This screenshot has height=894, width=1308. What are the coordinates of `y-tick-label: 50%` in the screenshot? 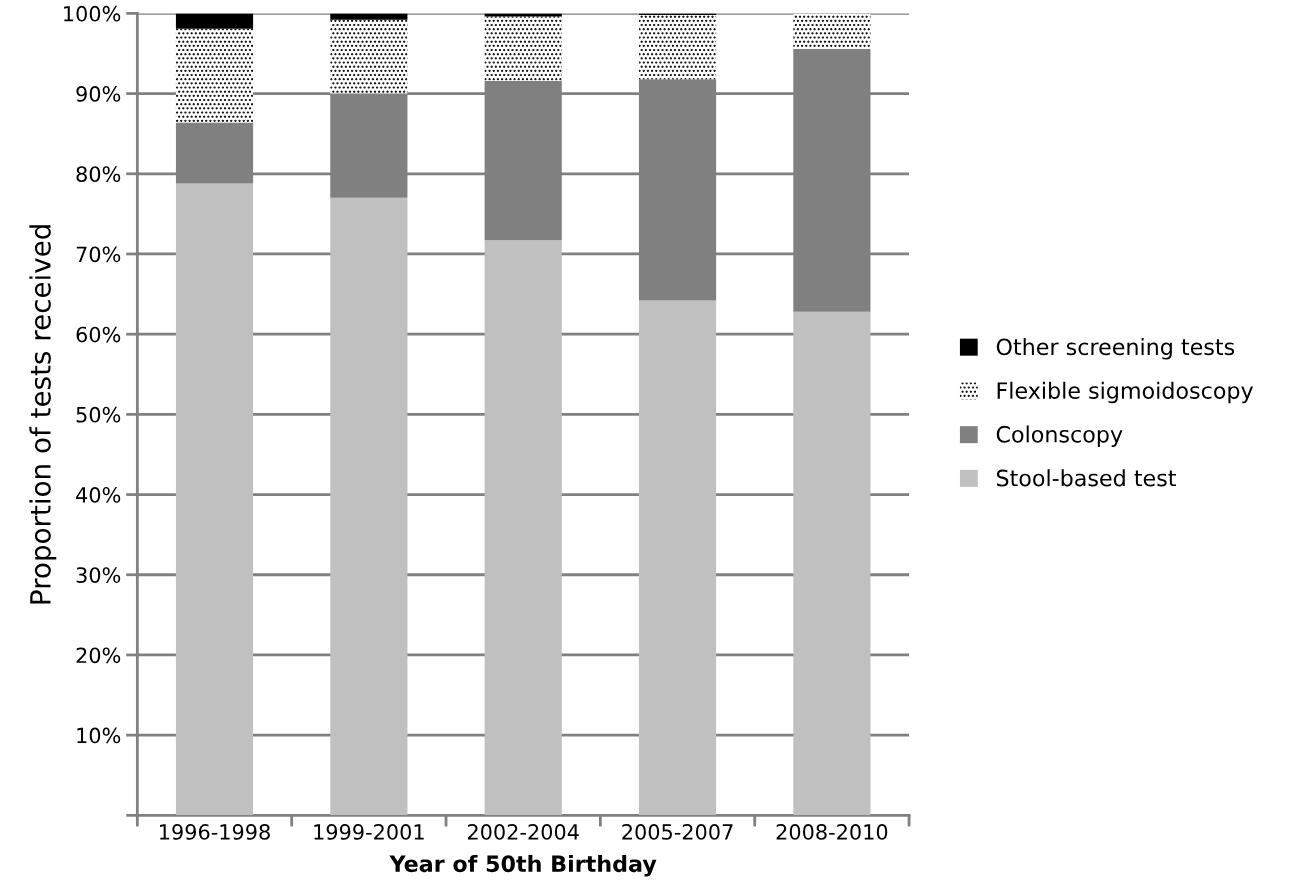 It's located at (98, 414).